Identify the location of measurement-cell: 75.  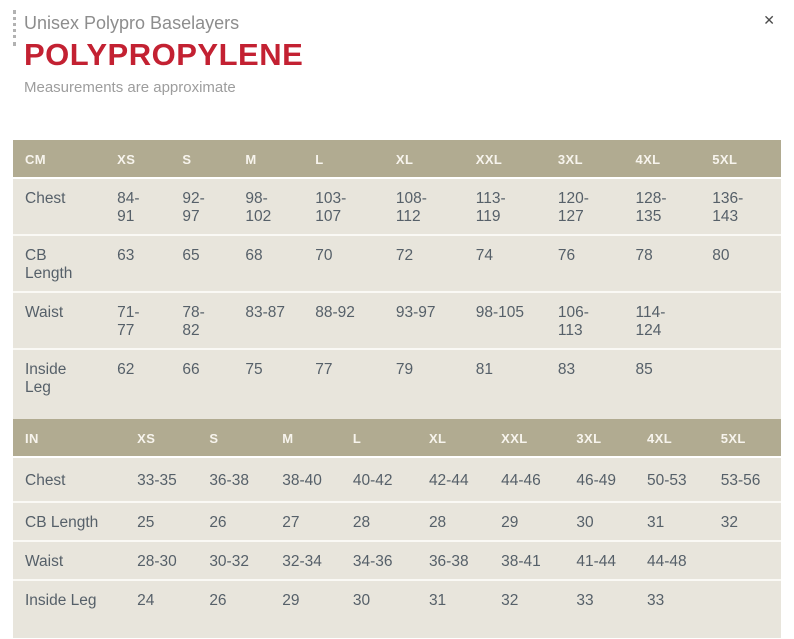
(268, 383).